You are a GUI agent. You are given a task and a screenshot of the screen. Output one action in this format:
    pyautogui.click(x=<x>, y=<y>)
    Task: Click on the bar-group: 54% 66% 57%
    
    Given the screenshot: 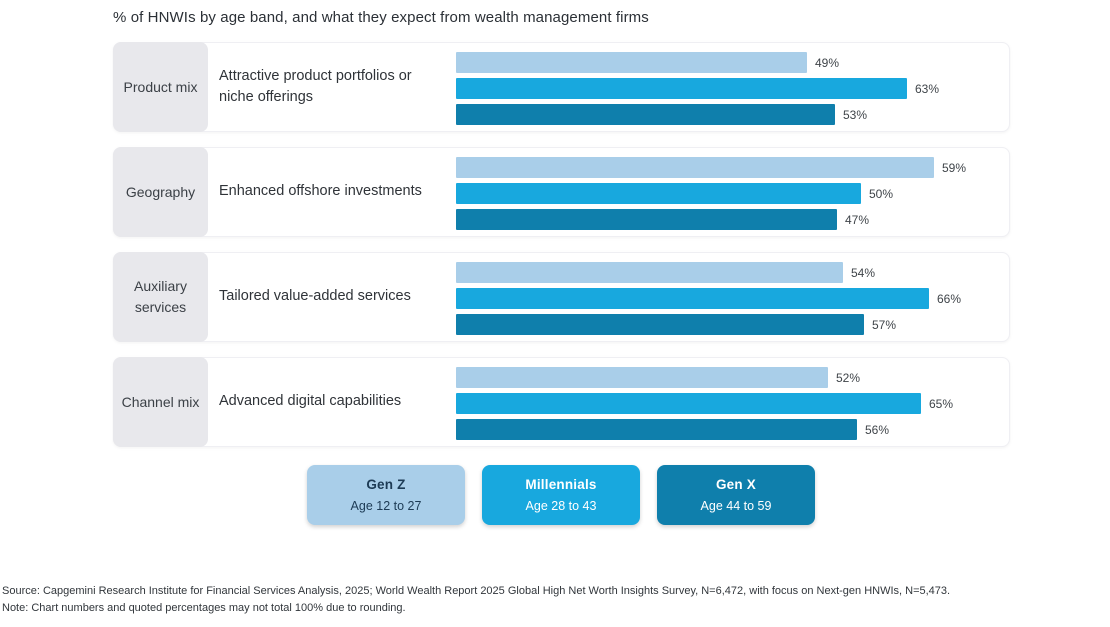 What is the action you would take?
    pyautogui.click(x=708, y=298)
    